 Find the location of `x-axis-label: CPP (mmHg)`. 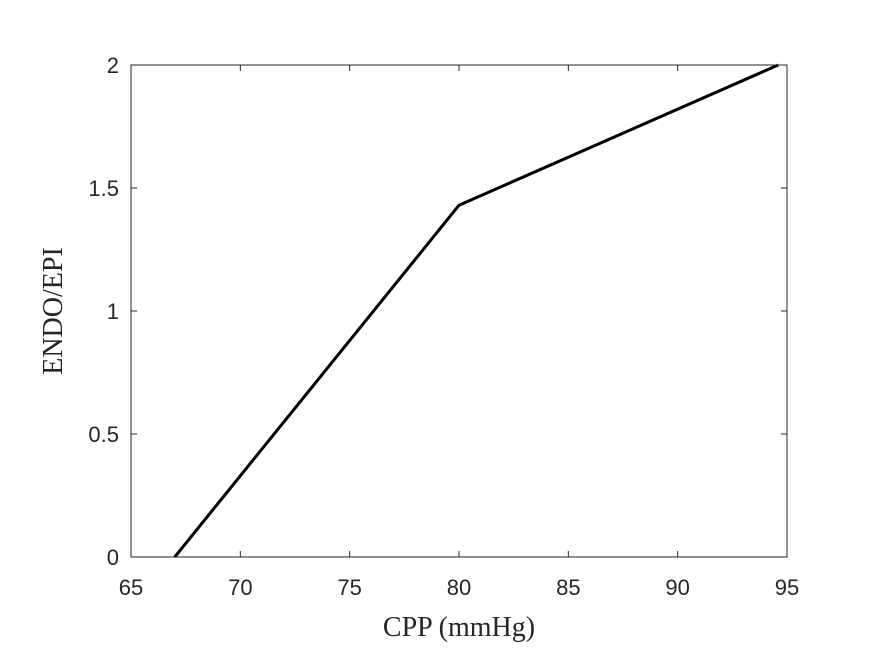

x-axis-label: CPP (mmHg) is located at coordinates (459, 627).